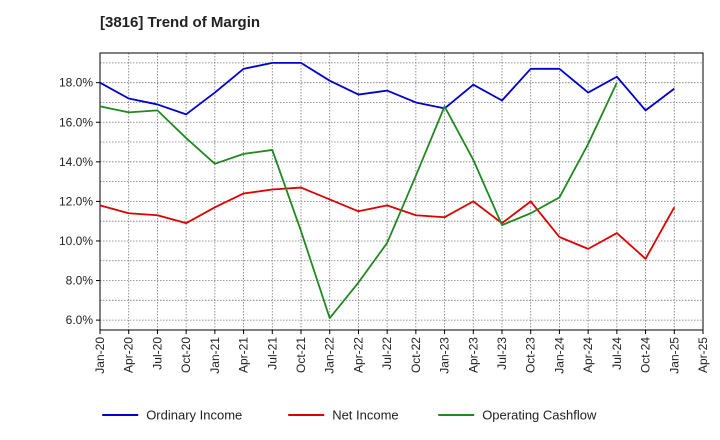 This screenshot has height=440, width=720. I want to click on x-tick-label: Apr-23, so click(473, 355).